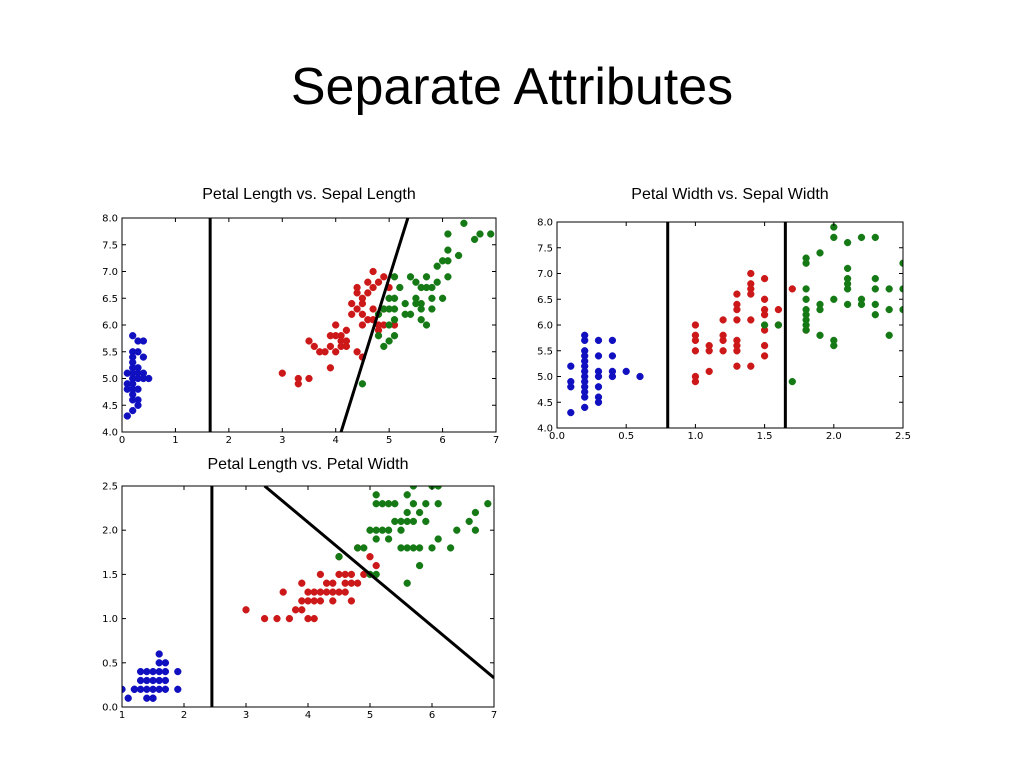 This screenshot has width=1024, height=768. What do you see at coordinates (110, 245) in the screenshot?
I see `y-tick-label: 7.5` at bounding box center [110, 245].